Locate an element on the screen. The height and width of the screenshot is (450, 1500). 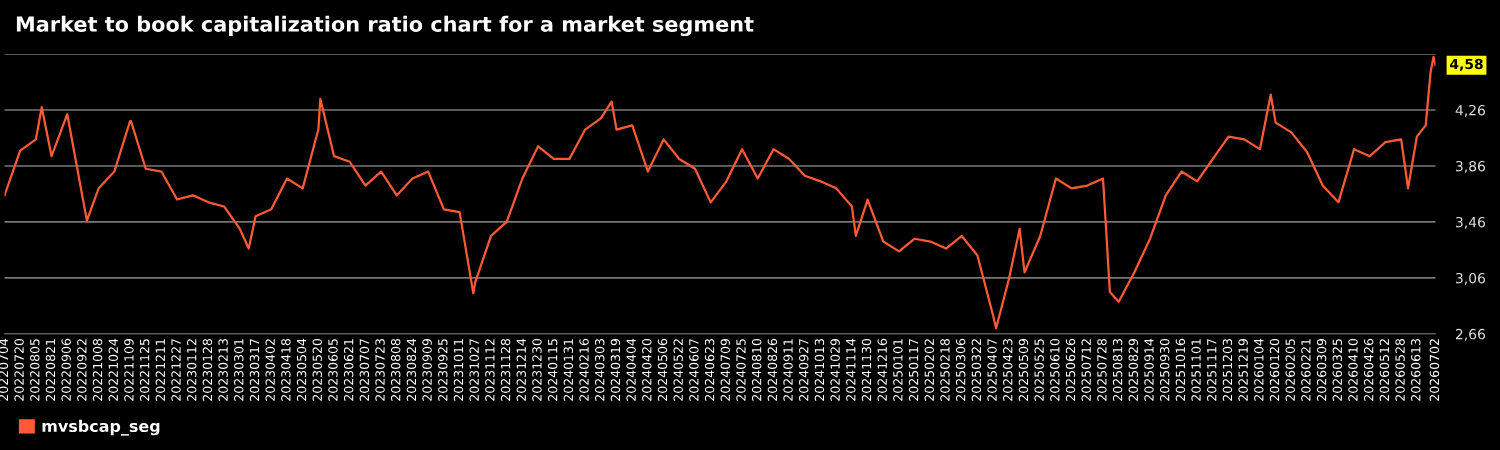
x-tick-label: 20241114 is located at coordinates (851, 369).